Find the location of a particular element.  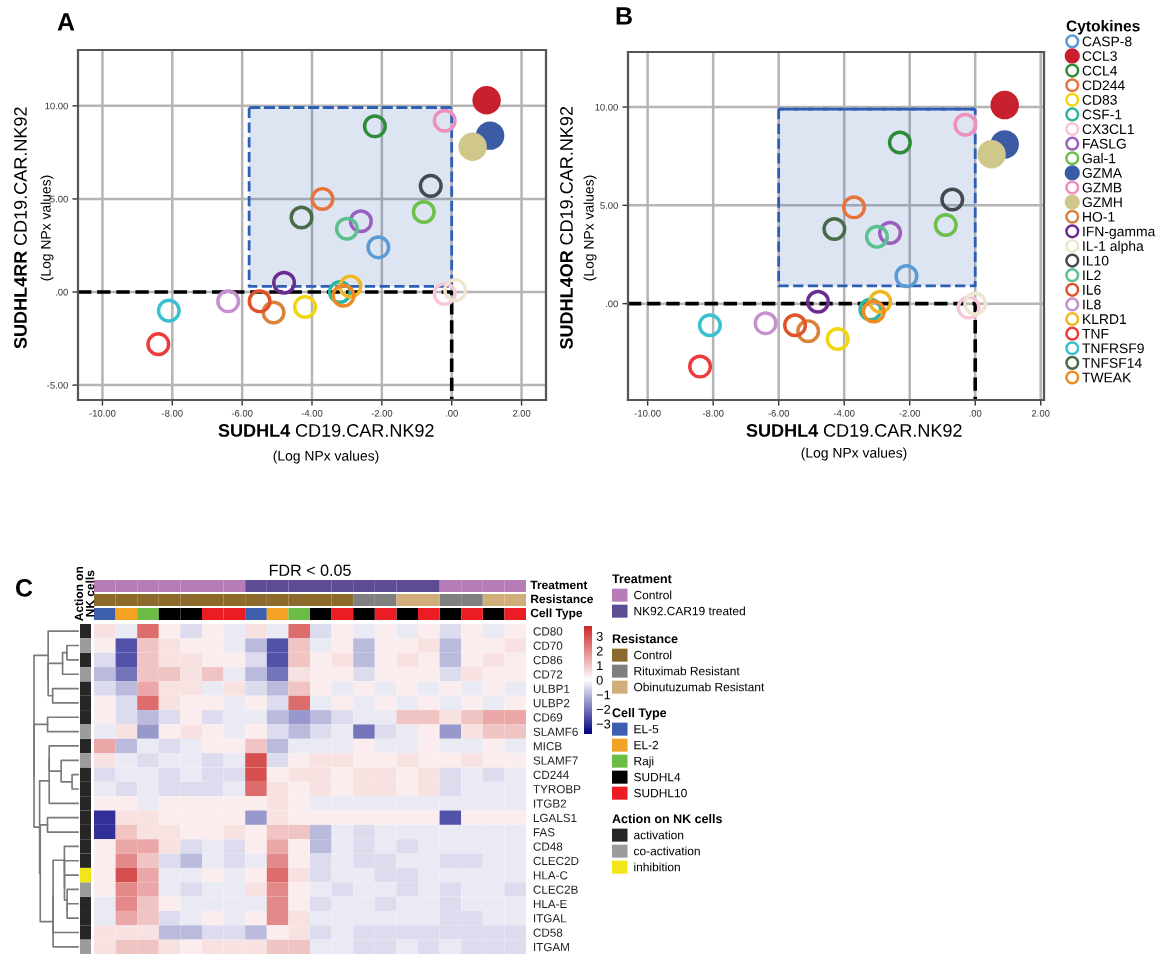

text: B is located at coordinates (624, 16).